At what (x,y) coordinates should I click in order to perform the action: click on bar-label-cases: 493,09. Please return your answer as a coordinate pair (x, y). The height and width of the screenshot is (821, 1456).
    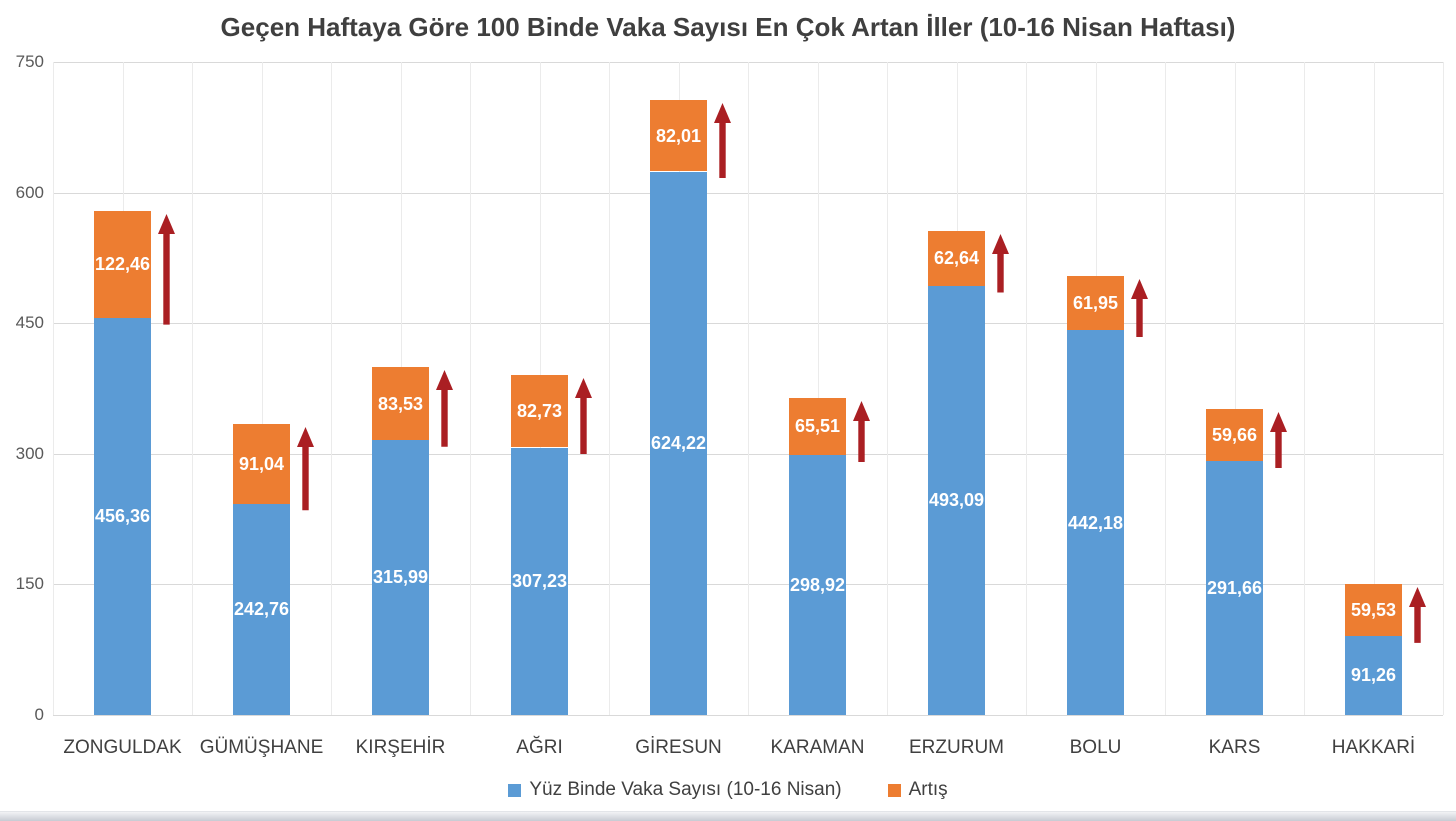
    Looking at the image, I should click on (956, 500).